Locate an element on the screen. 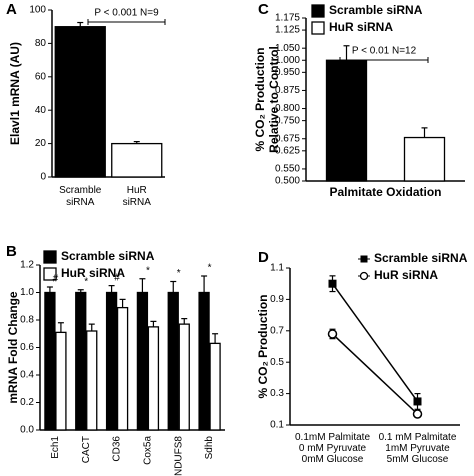 This screenshot has height=476, width=474. y-tick-label: 0.2 is located at coordinates (27, 402).